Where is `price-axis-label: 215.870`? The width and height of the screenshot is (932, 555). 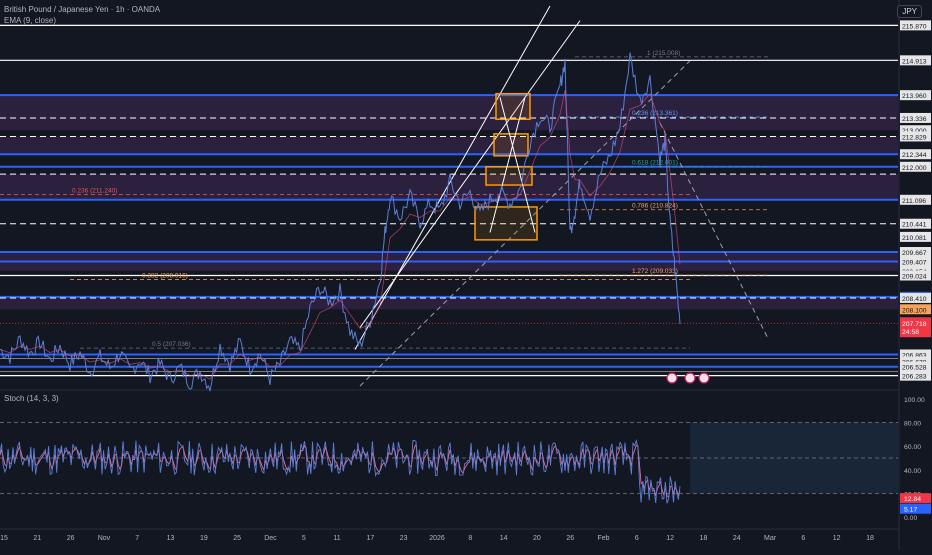 price-axis-label: 215.870 is located at coordinates (914, 26).